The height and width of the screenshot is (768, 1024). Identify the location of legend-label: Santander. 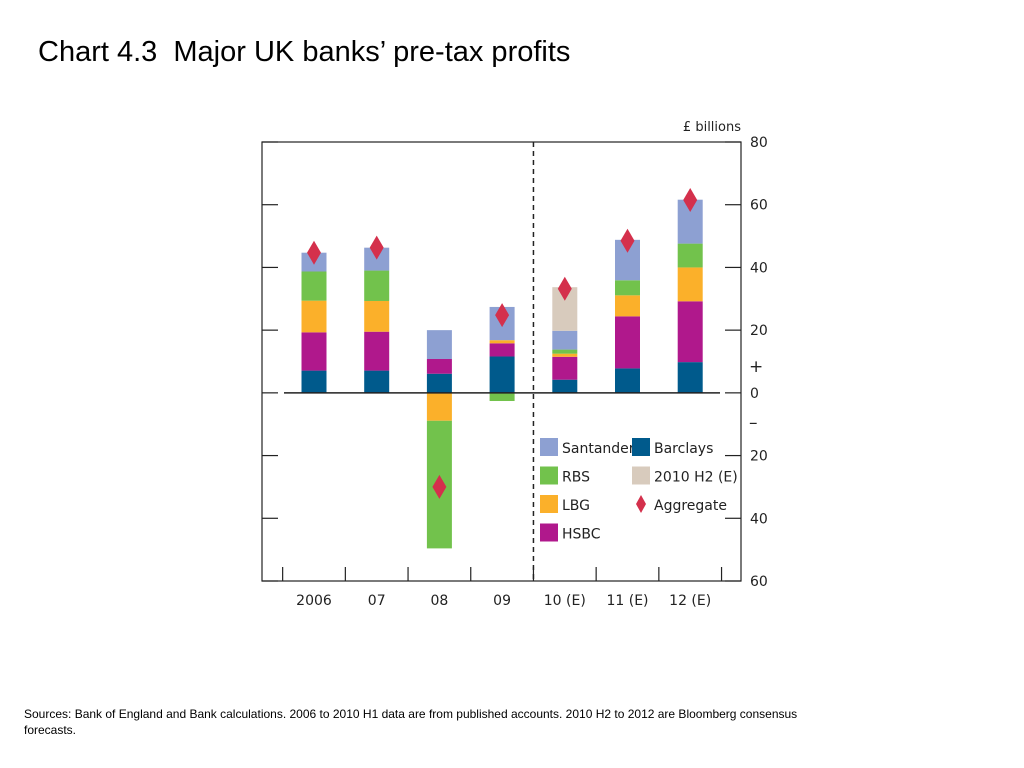
(598, 449).